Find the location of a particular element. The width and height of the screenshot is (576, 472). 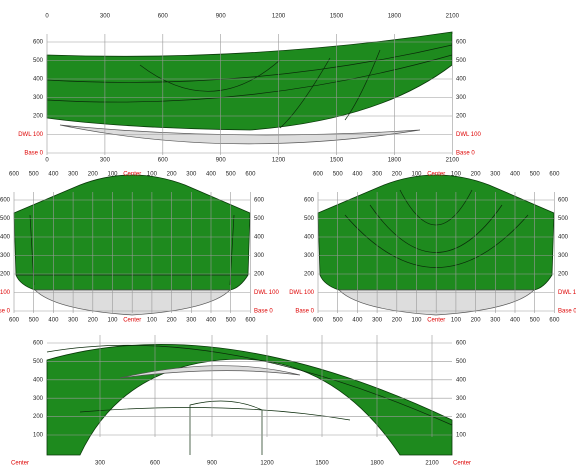

x-tick-label: 0 is located at coordinates (47, 161).